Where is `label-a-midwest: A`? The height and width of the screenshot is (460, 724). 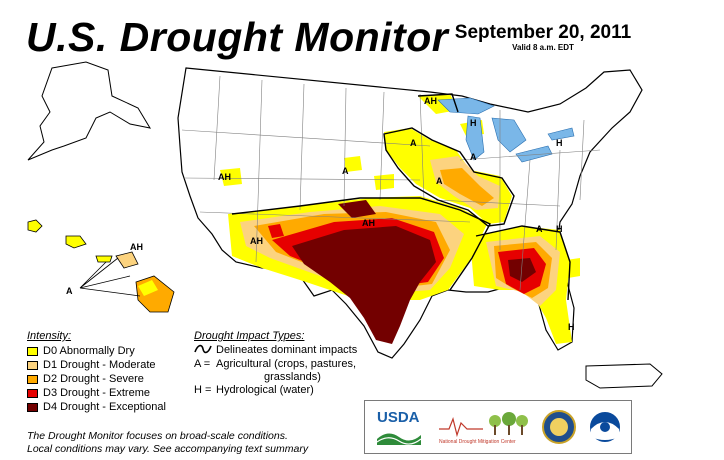
label-a-midwest: A is located at coordinates (473, 157).